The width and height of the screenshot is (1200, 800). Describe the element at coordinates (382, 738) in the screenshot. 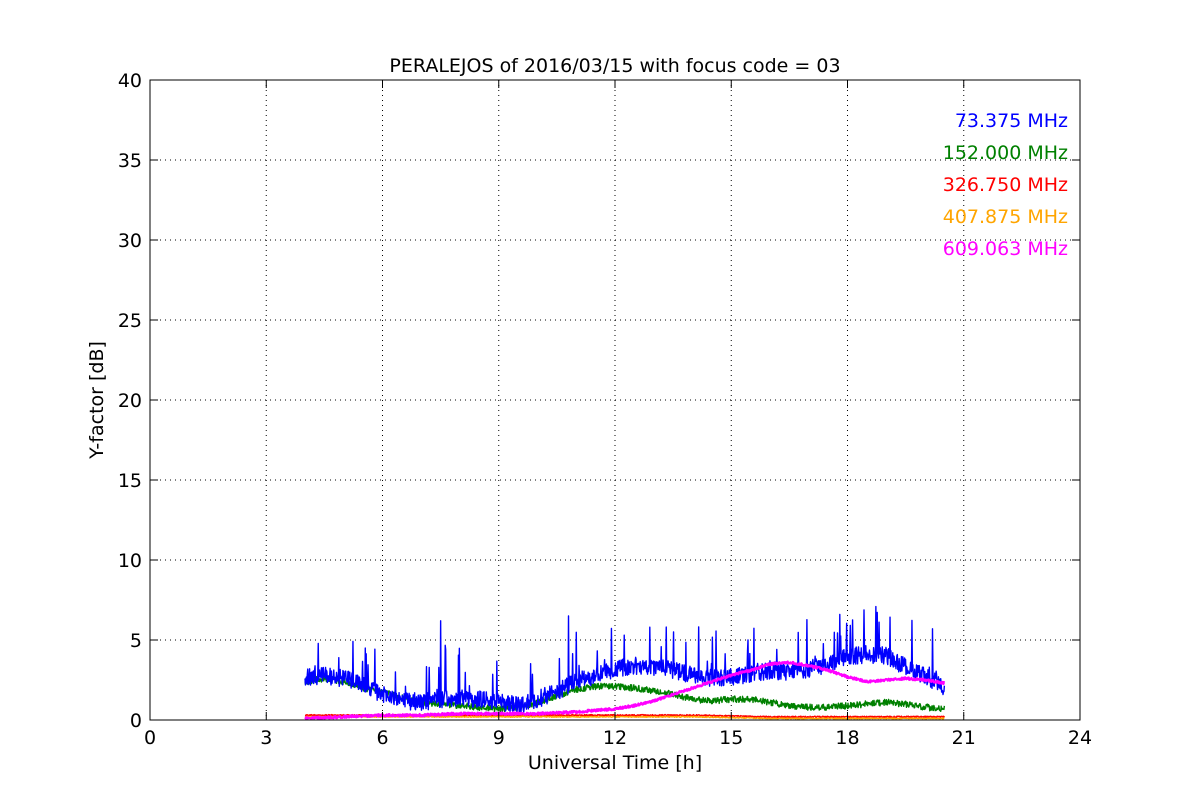

I see `x-tick-label: 6` at that location.